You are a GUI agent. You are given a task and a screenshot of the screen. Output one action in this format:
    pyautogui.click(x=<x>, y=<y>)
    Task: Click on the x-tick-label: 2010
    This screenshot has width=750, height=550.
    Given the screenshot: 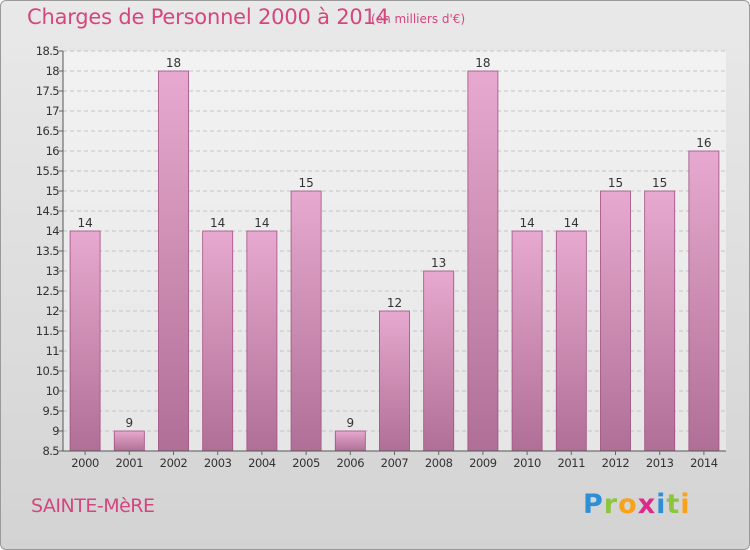 What is the action you would take?
    pyautogui.click(x=527, y=463)
    